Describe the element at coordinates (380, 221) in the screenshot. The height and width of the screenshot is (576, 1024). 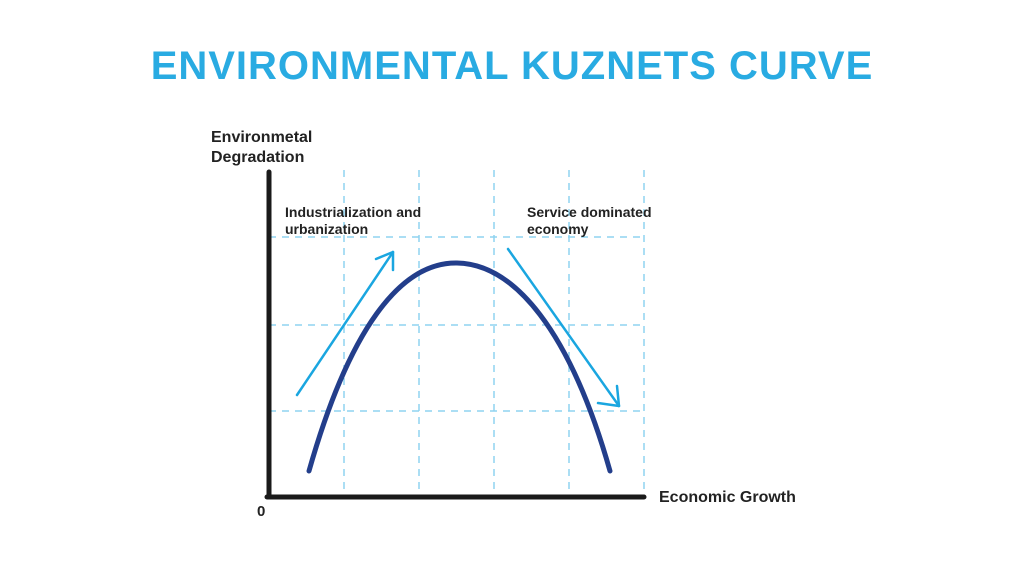
I see `annotation-industrialization: Industrialization and urbanization` at that location.